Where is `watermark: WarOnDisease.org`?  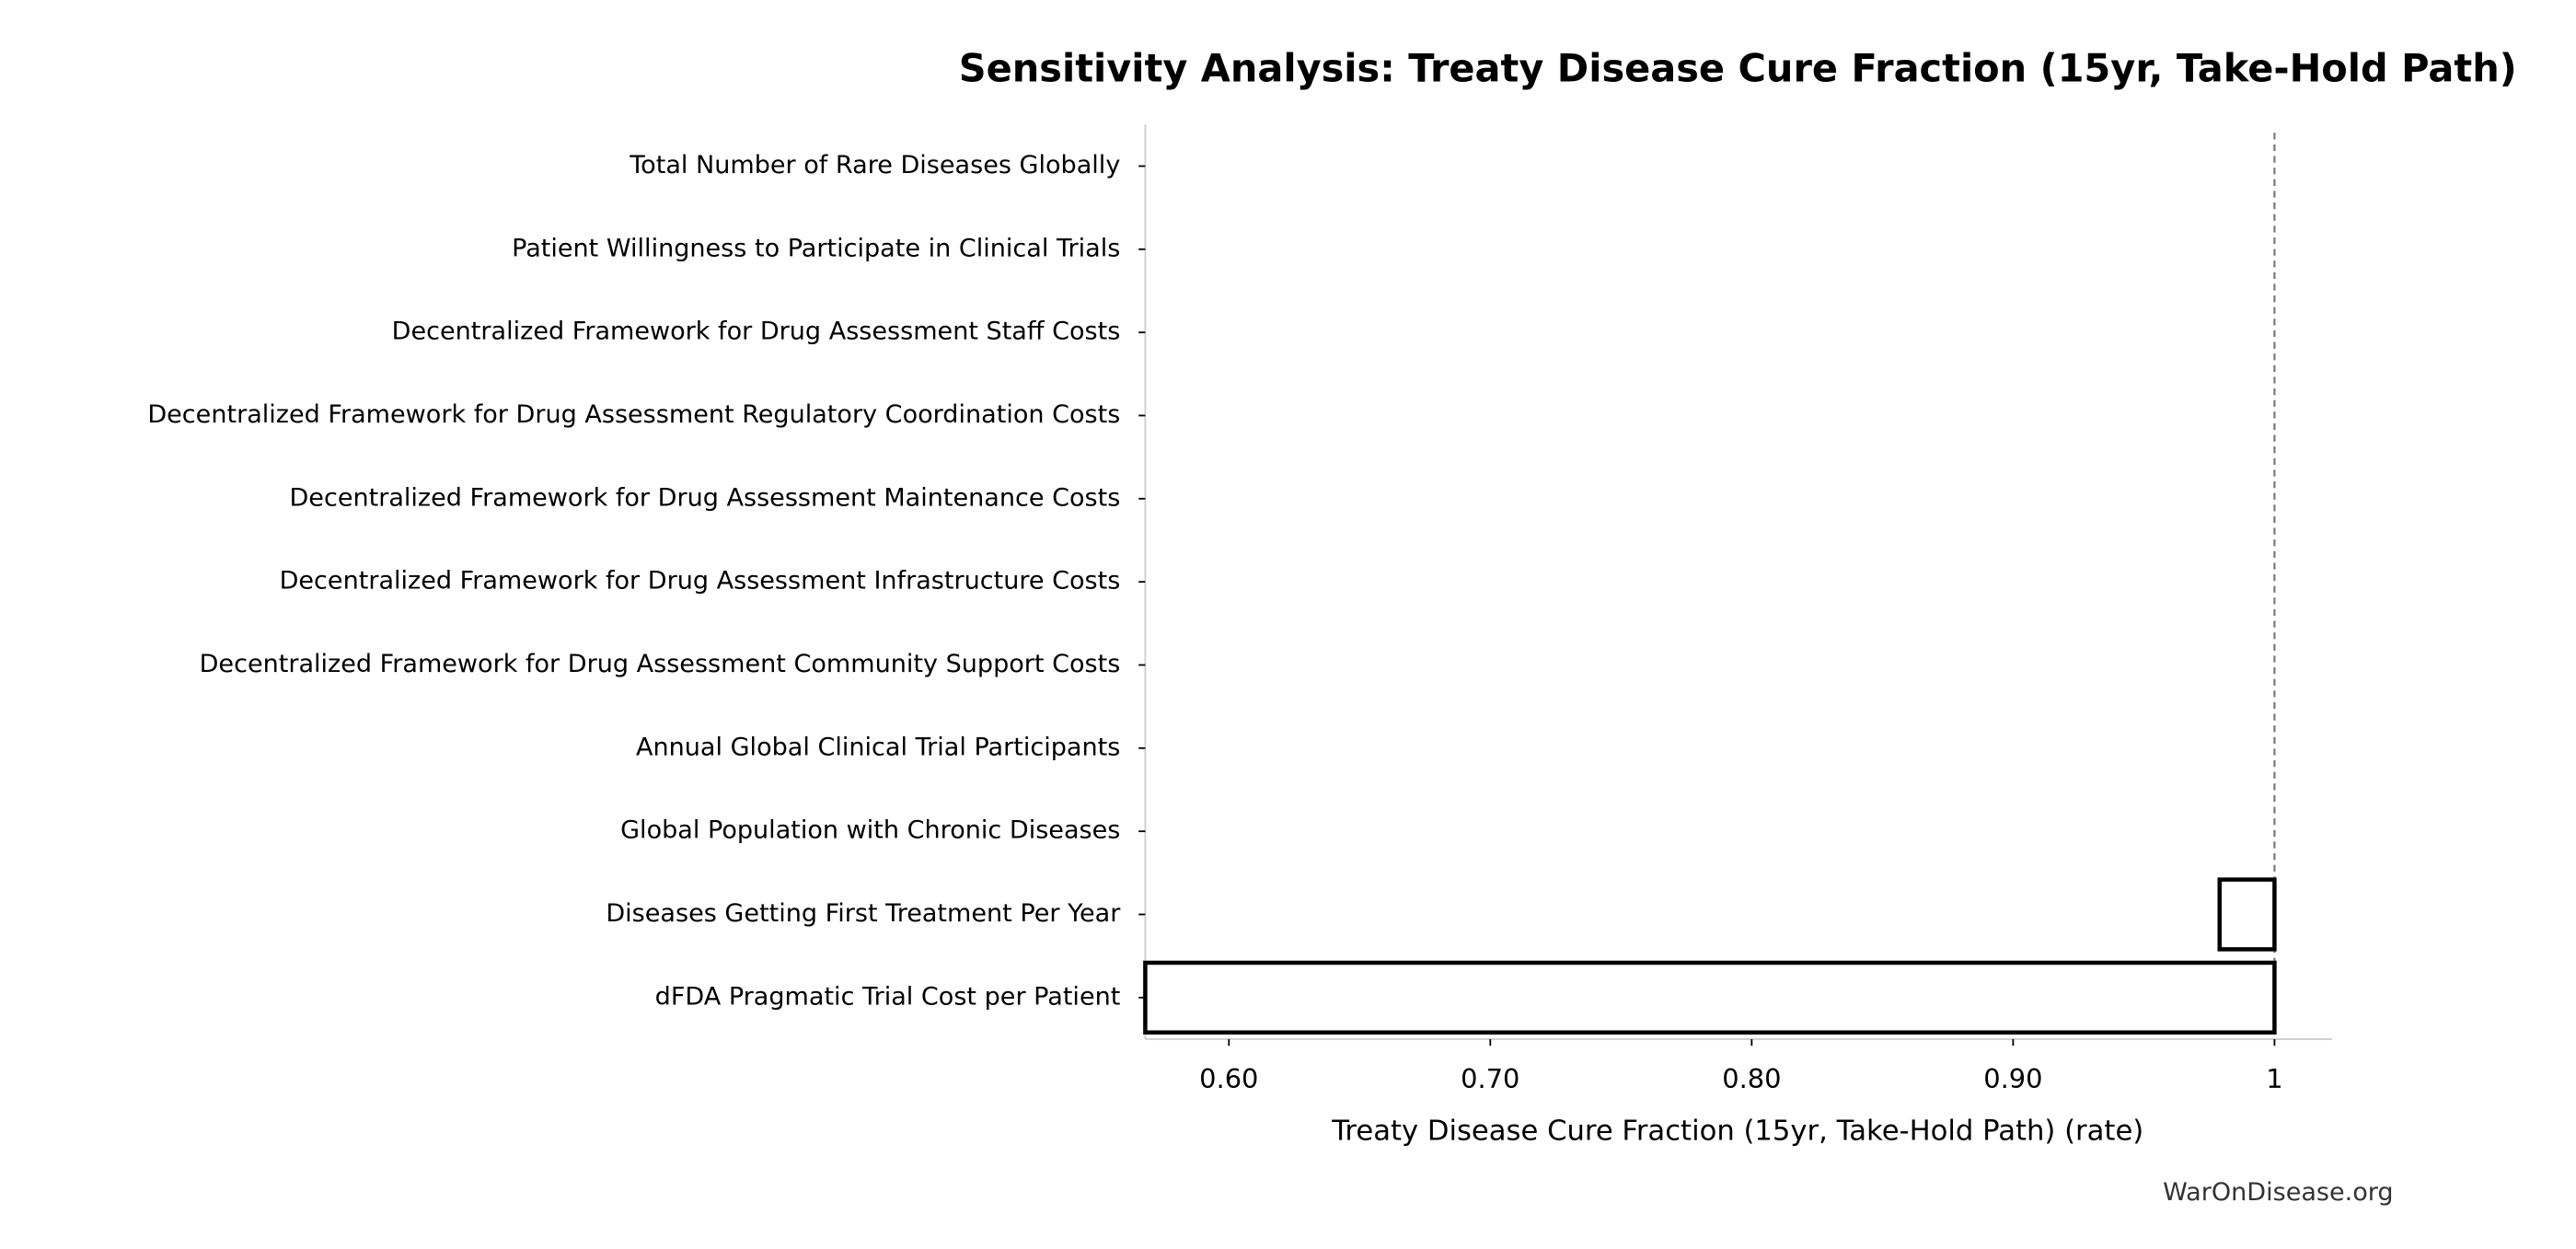
watermark: WarOnDisease.org is located at coordinates (2278, 1192).